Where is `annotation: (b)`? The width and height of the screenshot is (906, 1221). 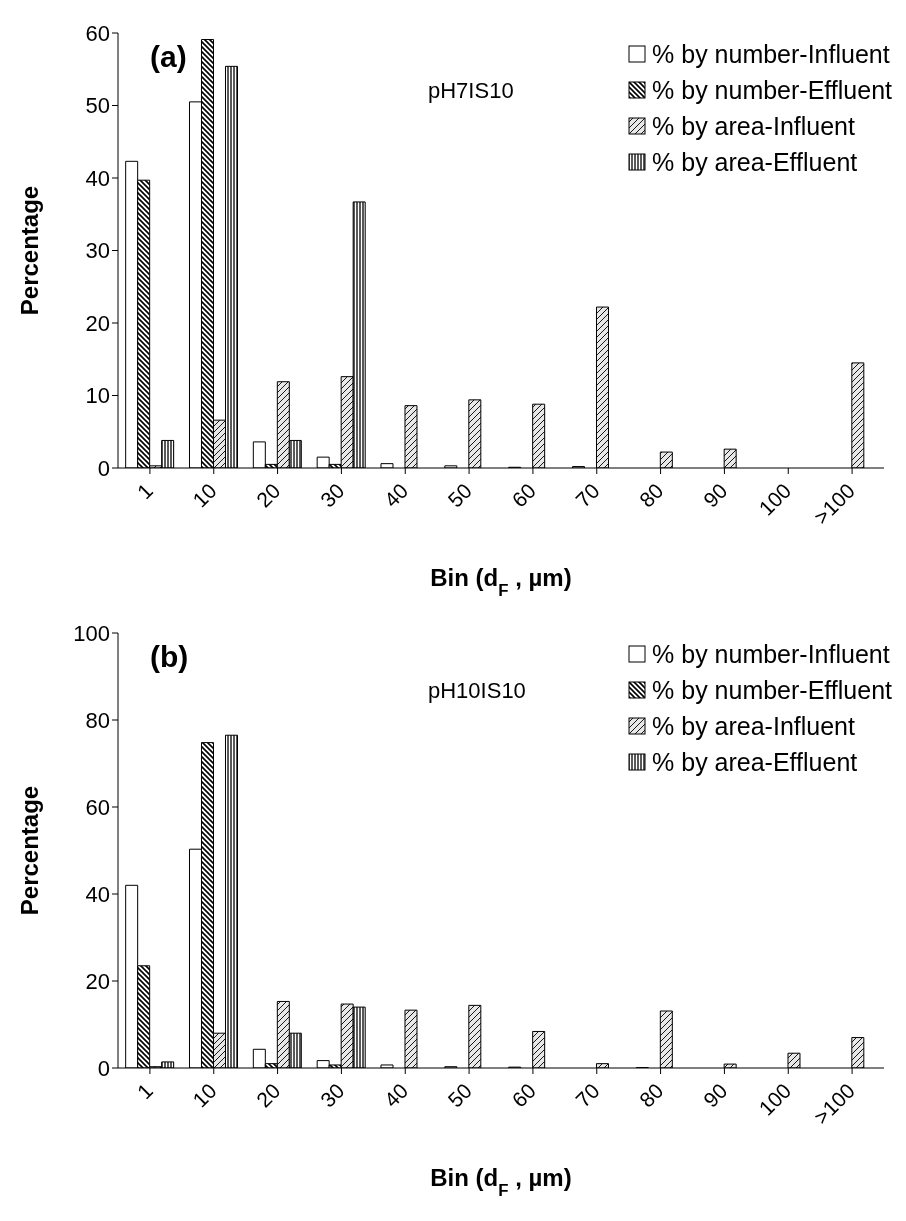 annotation: (b) is located at coordinates (169, 657).